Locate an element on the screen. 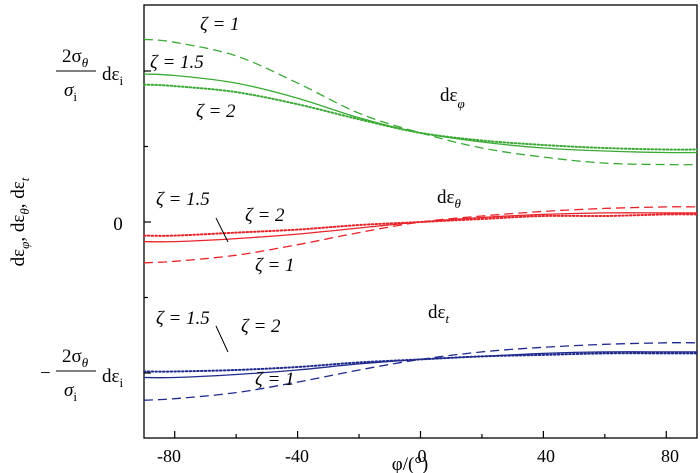 The height and width of the screenshot is (473, 700). x-tick-label: 0 is located at coordinates (422, 456).